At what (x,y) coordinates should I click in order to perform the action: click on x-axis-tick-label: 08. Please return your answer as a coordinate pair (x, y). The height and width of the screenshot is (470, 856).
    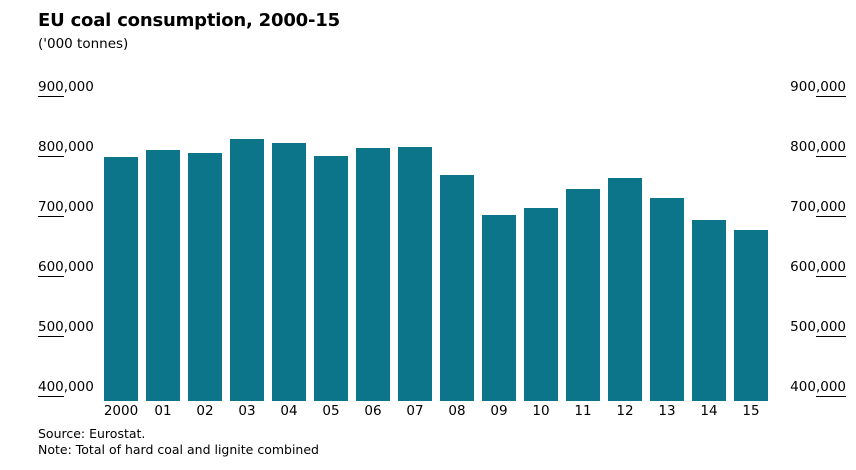
    Looking at the image, I should click on (457, 411).